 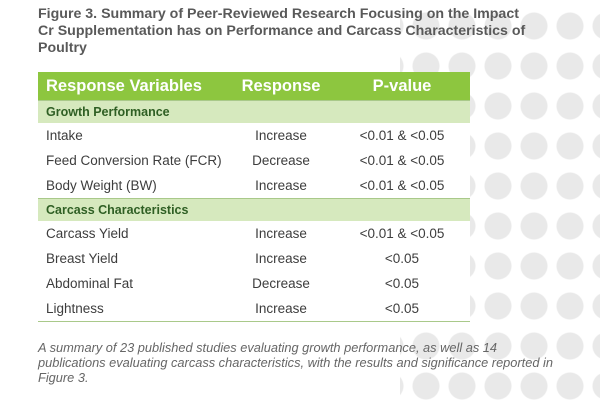 I want to click on section-row-carcass-characteristics: Carcass Characteristics, so click(x=254, y=209).